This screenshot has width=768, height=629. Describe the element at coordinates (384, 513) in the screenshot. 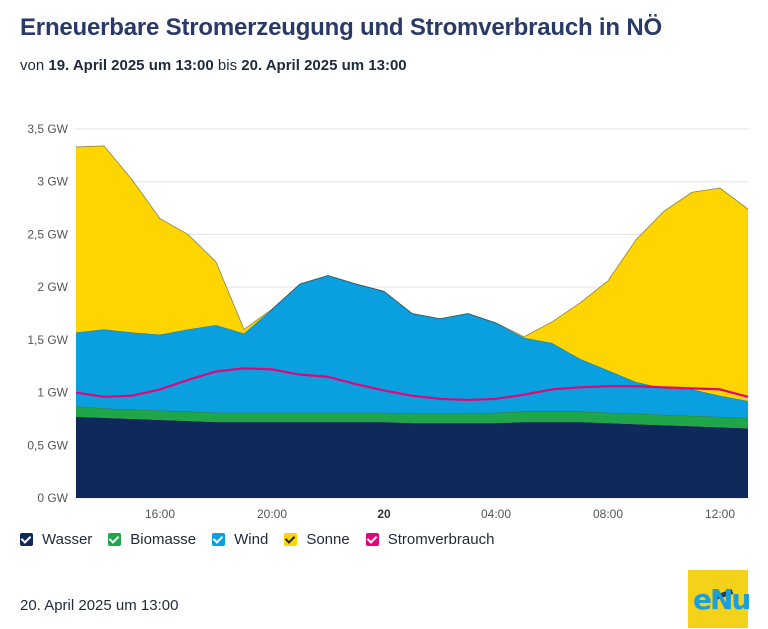

I see `x-tick-label: 20` at that location.